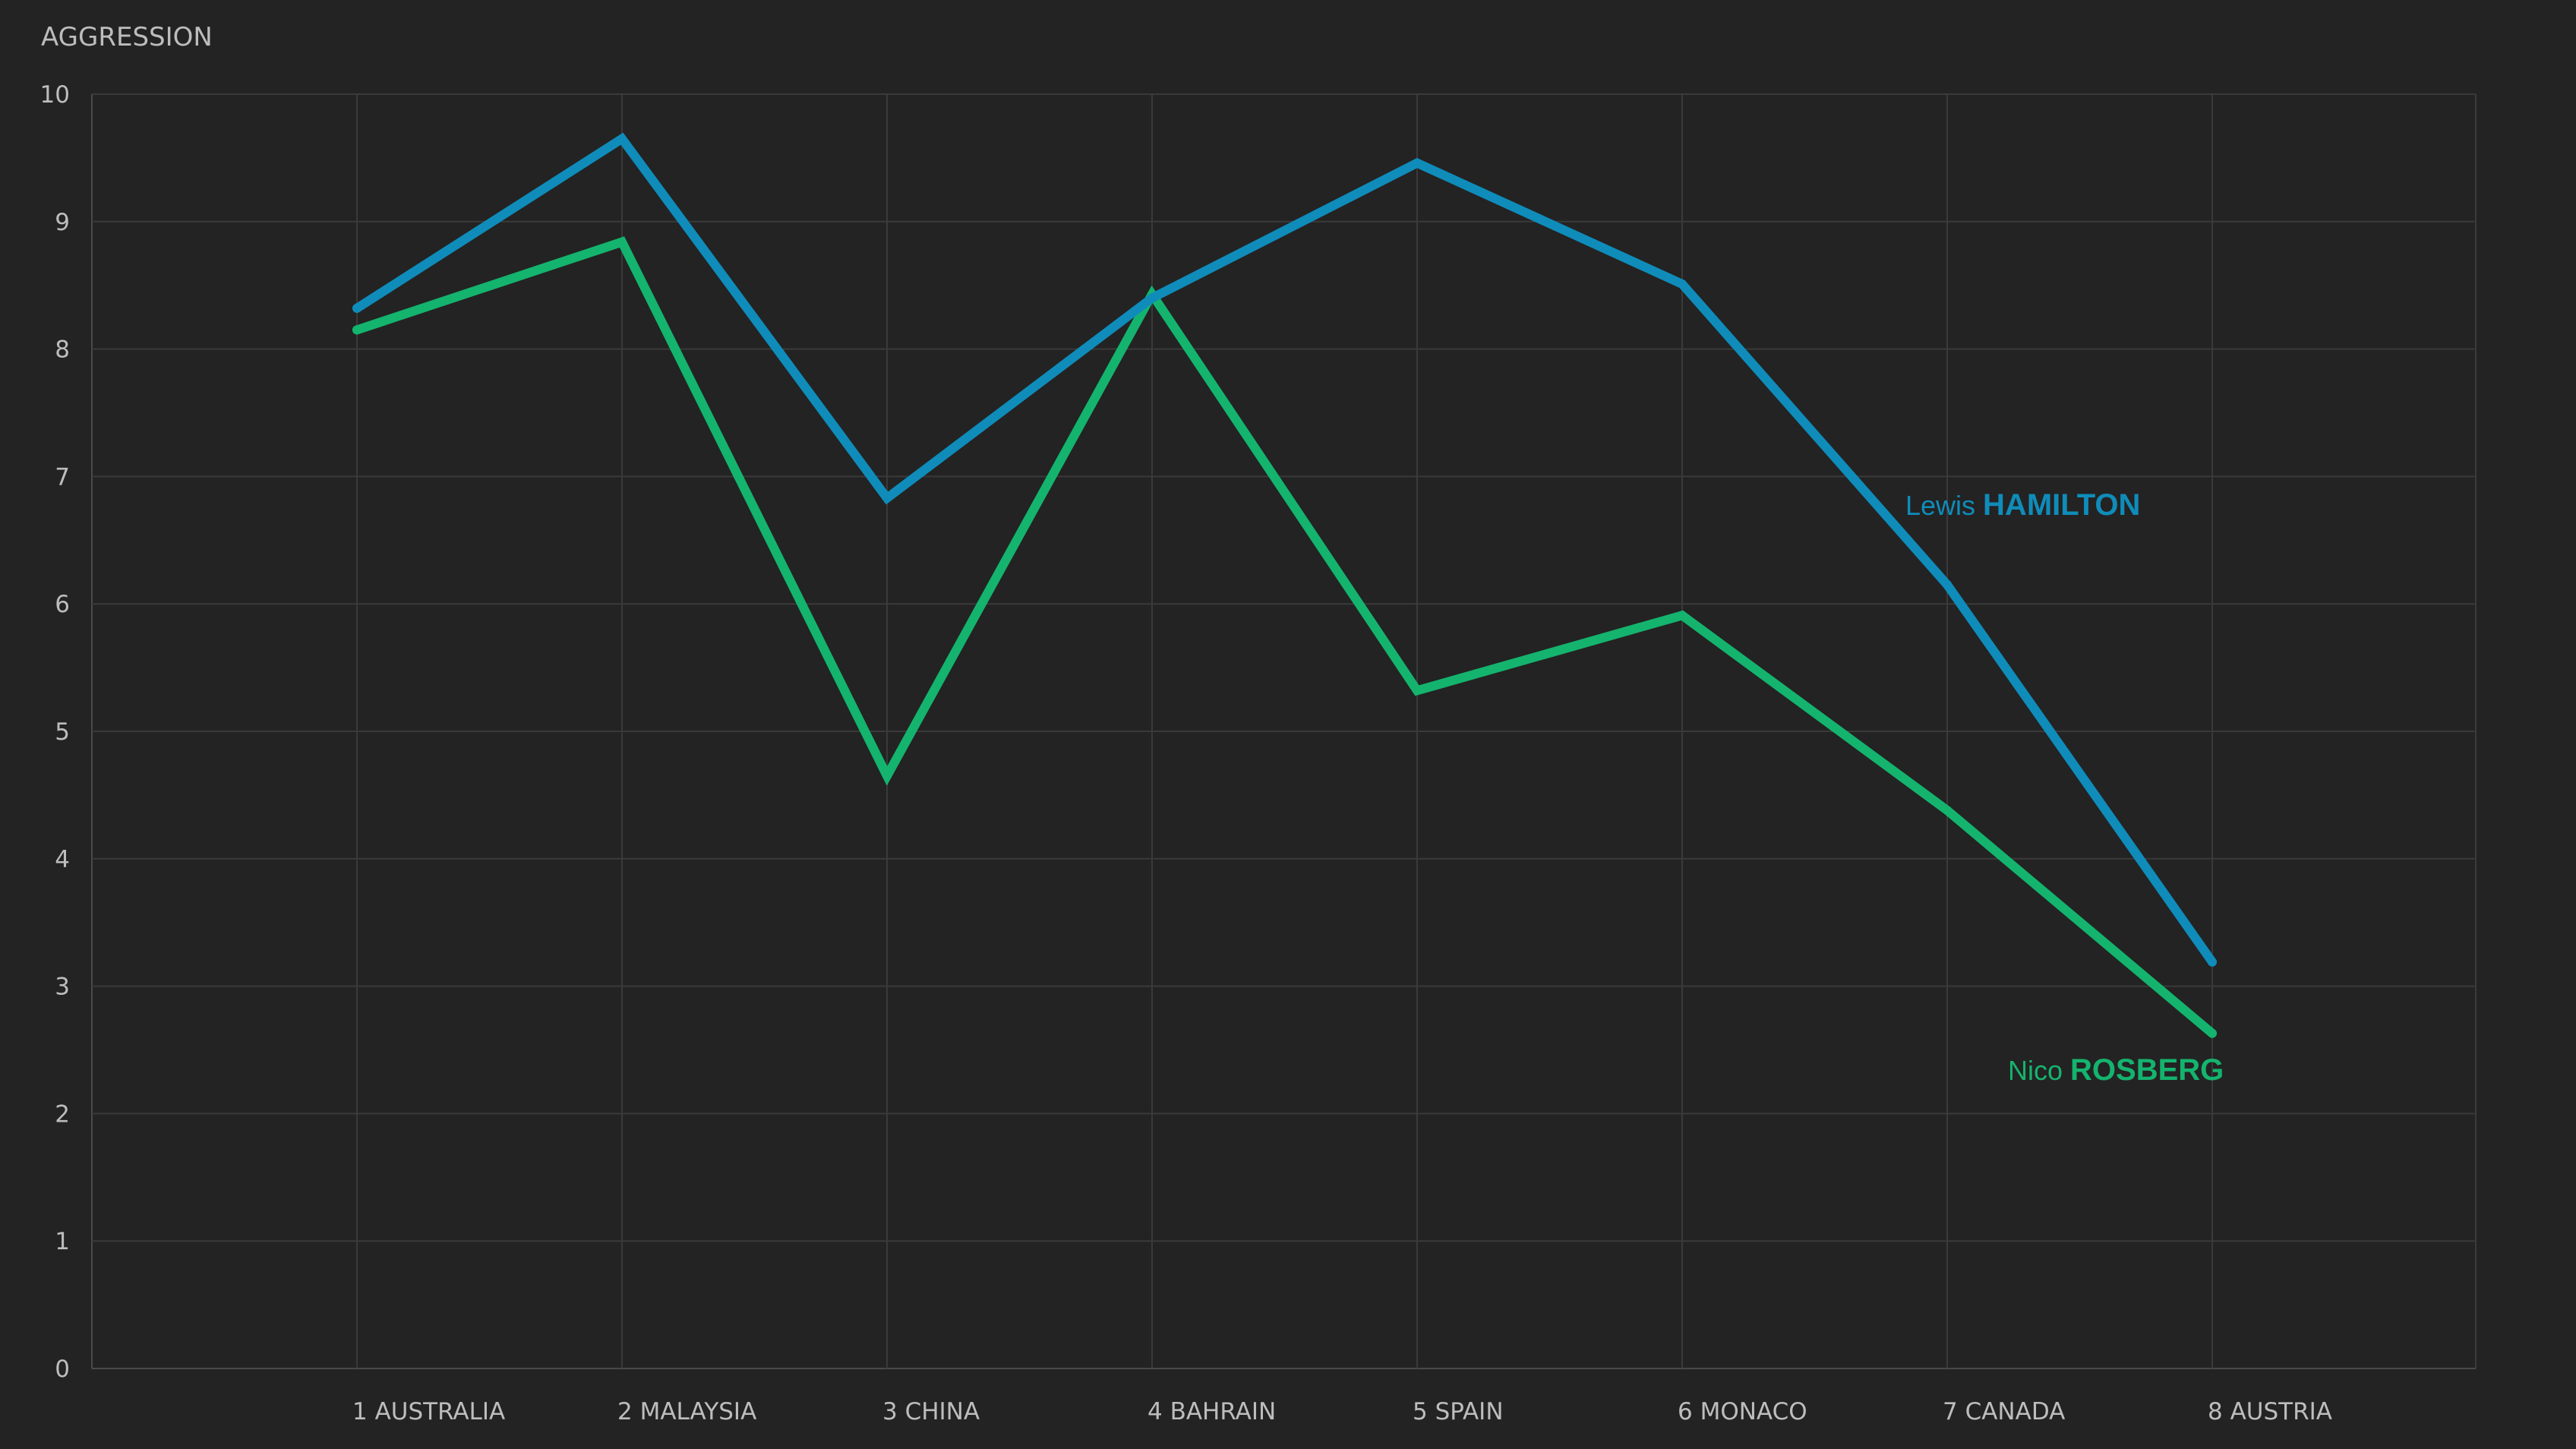 The width and height of the screenshot is (2576, 1449). Describe the element at coordinates (2270, 1411) in the screenshot. I see `x-tick-label: 8 AUSTRIA` at that location.